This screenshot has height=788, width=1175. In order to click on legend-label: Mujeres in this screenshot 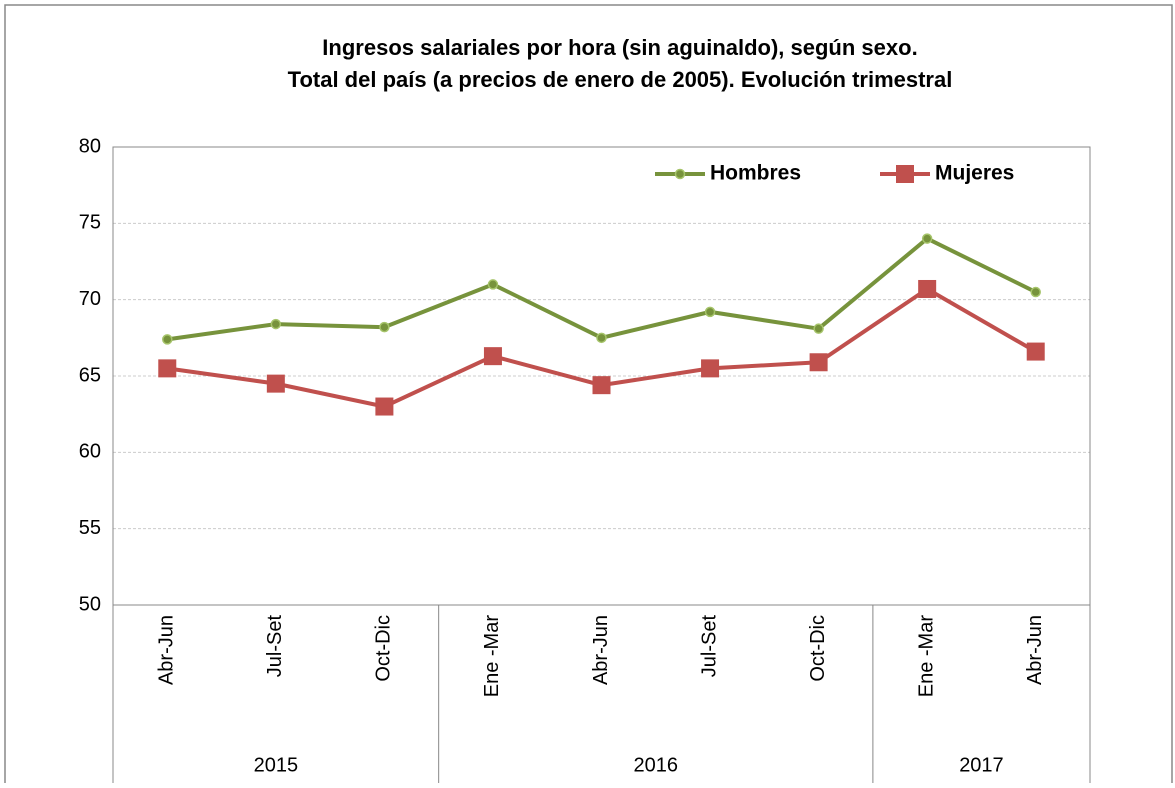, I will do `click(974, 173)`.